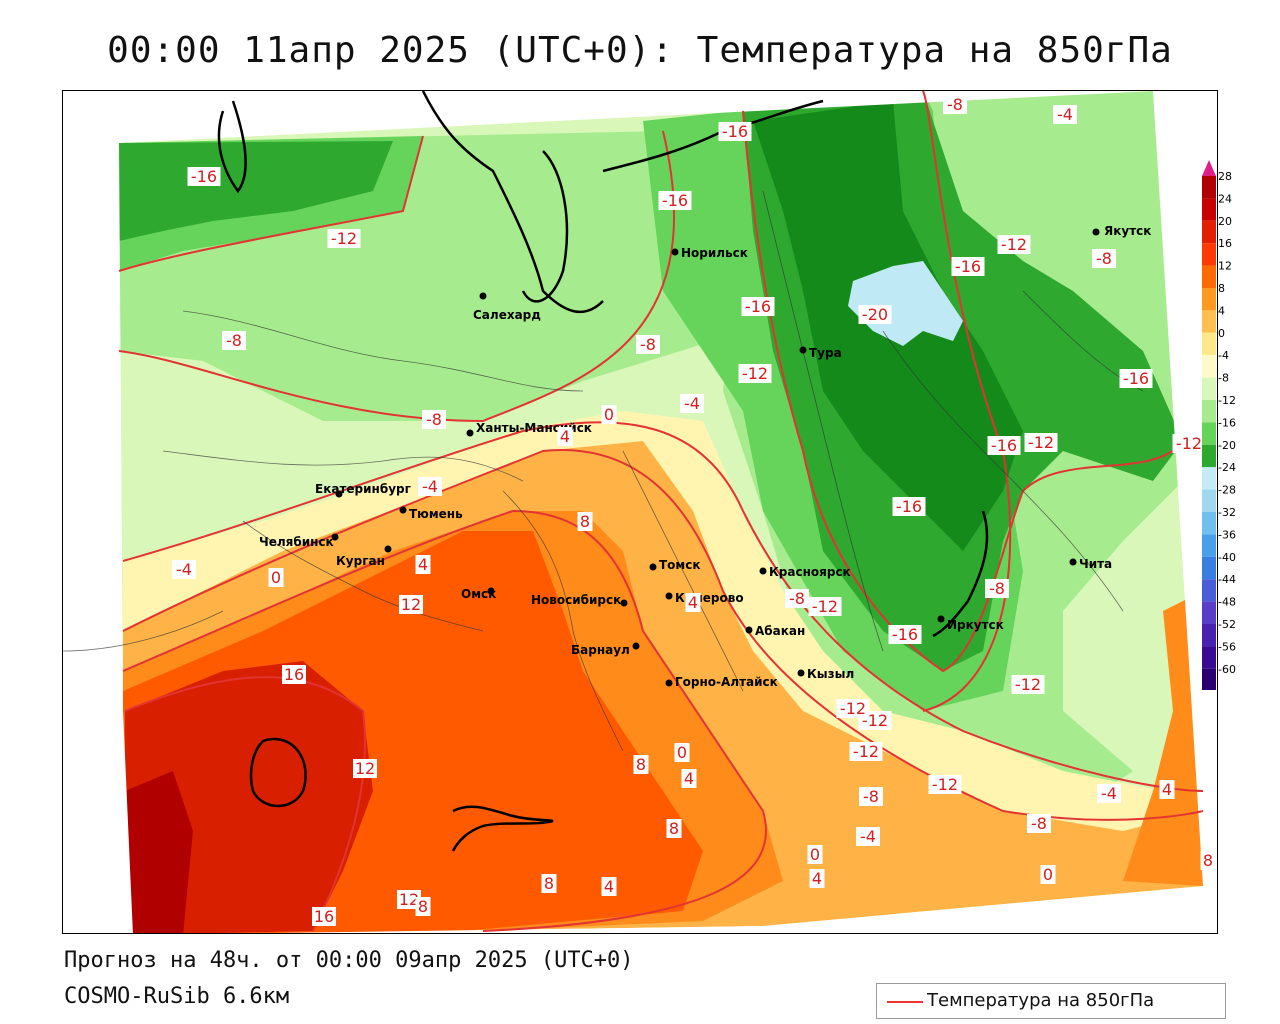  I want to click on model-name: COSMO-RuSib 6.6км, so click(177, 996).